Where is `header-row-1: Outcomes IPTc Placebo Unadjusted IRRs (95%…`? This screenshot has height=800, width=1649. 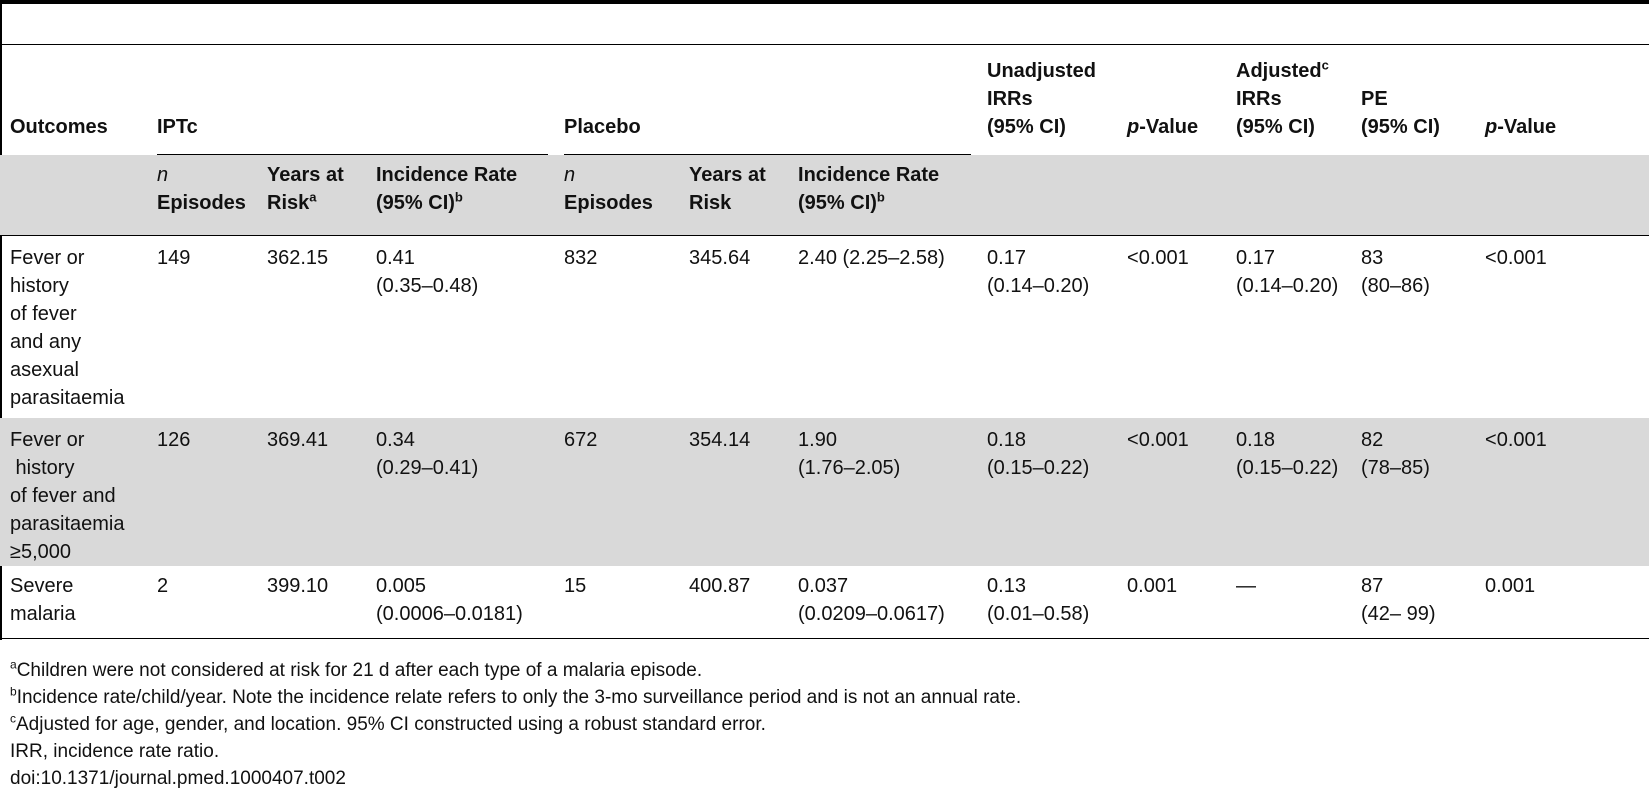 header-row-1: Outcomes IPTc Placebo Unadjusted IRRs (95%… is located at coordinates (824, 100).